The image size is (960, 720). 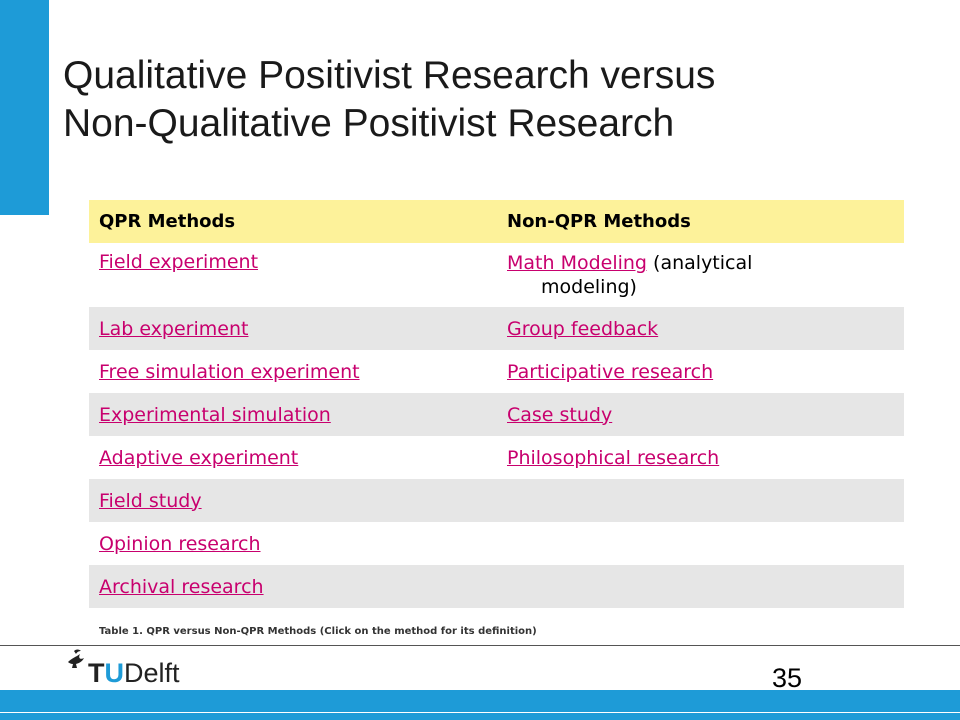 I want to click on table-row: Field study, so click(x=496, y=500).